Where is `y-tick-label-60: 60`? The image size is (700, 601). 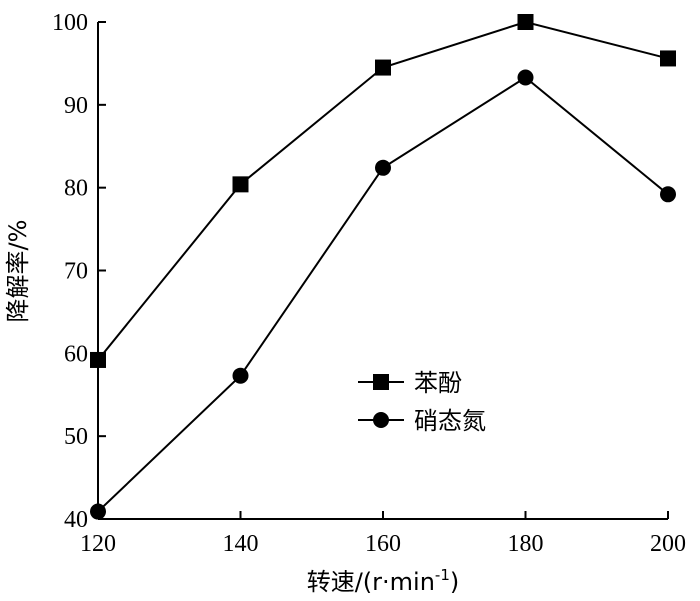
y-tick-label-60: 60 is located at coordinates (76, 354).